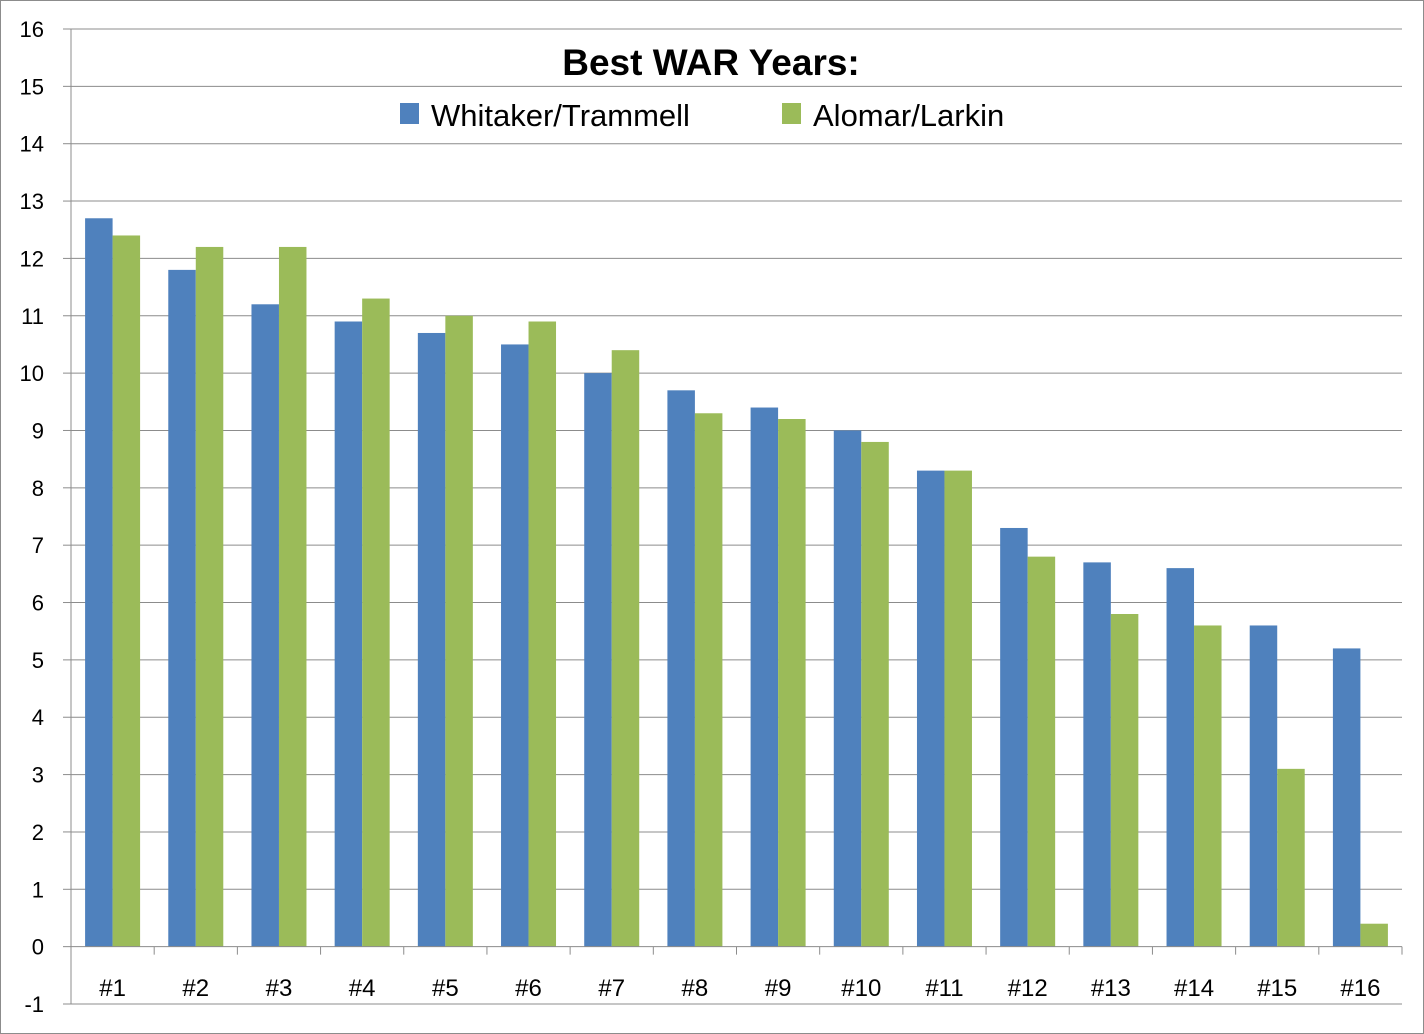 Image resolution: width=1424 pixels, height=1034 pixels. Describe the element at coordinates (32, 201) in the screenshot. I see `y-tick-label: 13` at that location.